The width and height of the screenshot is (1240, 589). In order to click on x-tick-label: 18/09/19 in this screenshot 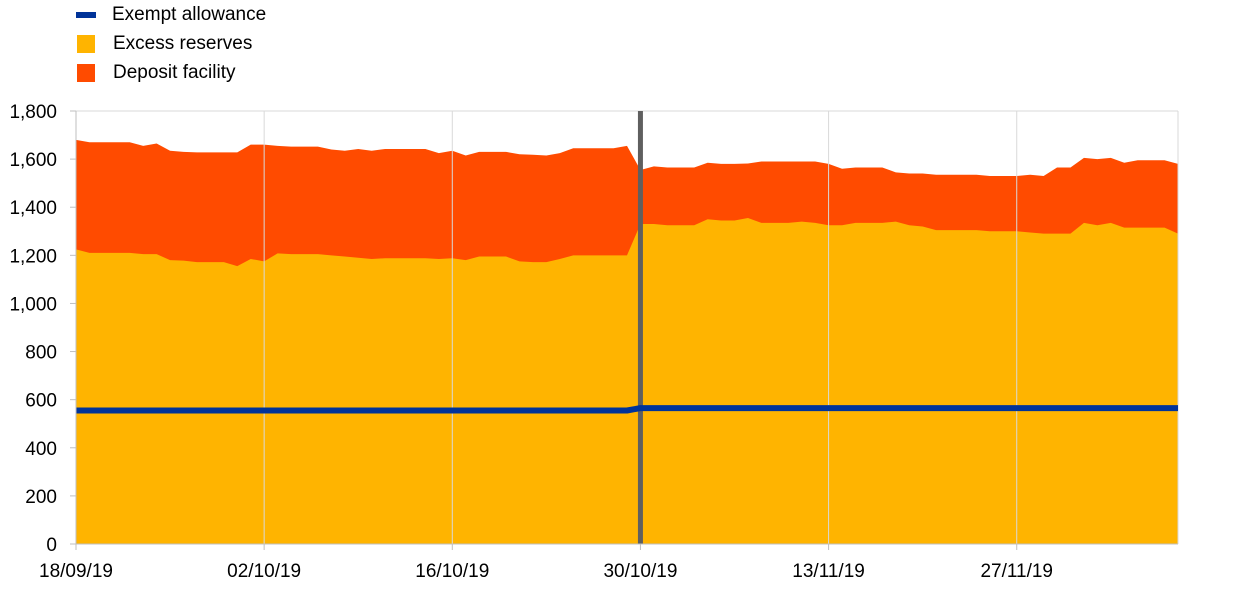, I will do `click(76, 571)`.